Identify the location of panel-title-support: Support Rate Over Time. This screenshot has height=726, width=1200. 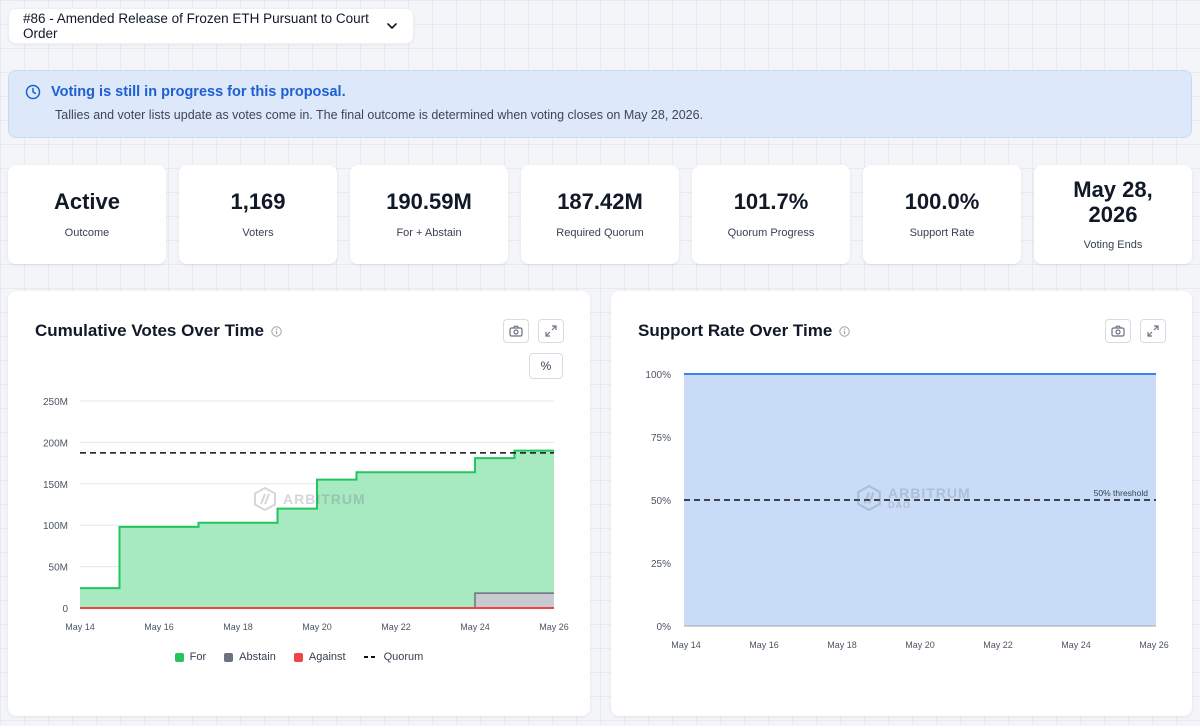
(744, 331).